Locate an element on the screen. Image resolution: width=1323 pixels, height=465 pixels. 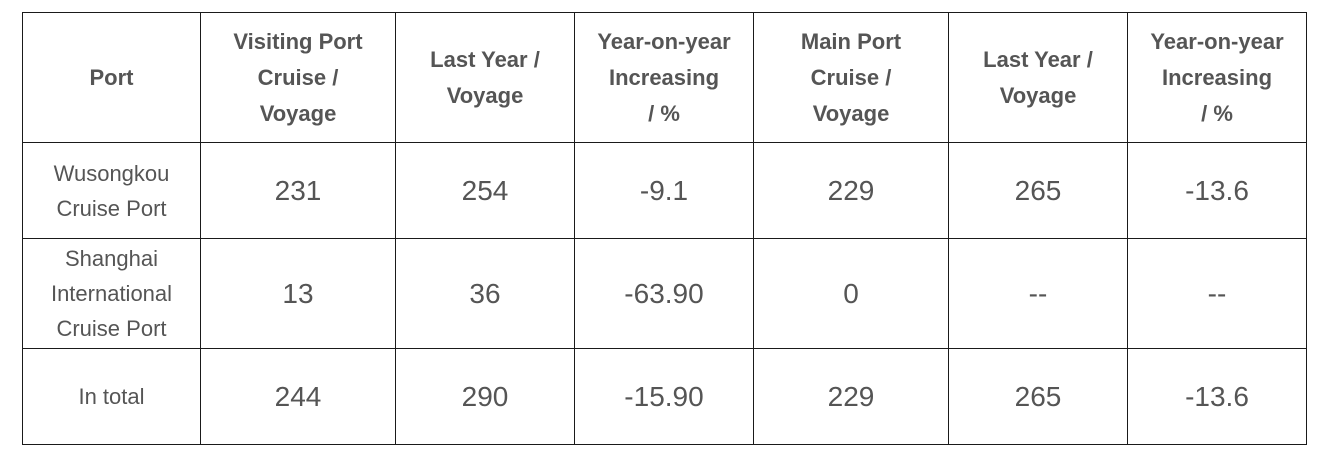
visiting-port-voyage-cell: 244 is located at coordinates (298, 396).